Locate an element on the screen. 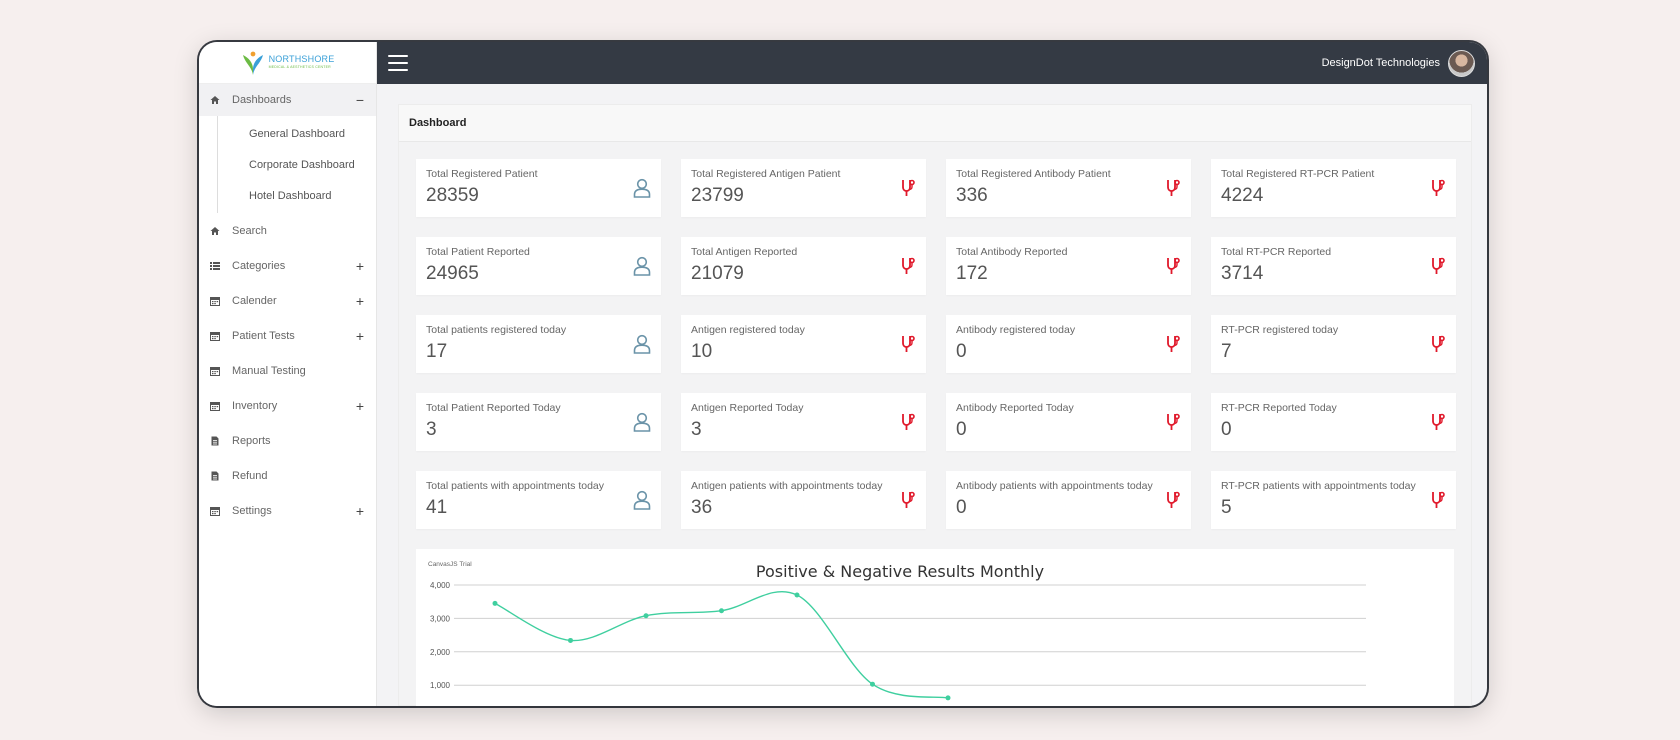 This screenshot has height=740, width=1680. stat-card-label: Total Registered RT-PCR Patient is located at coordinates (1298, 174).